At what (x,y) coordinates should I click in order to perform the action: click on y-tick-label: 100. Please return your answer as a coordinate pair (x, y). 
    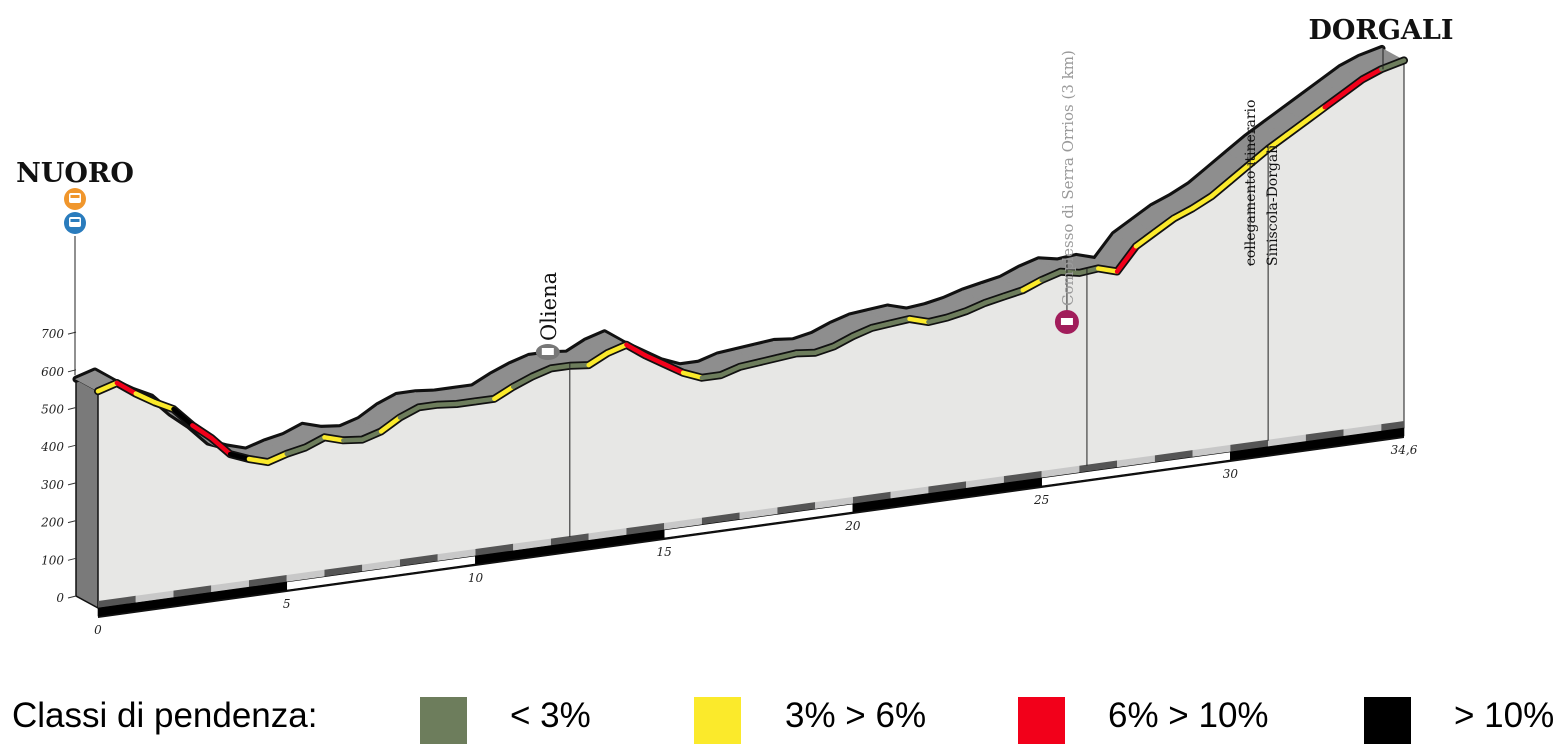
    Looking at the image, I should click on (52, 560).